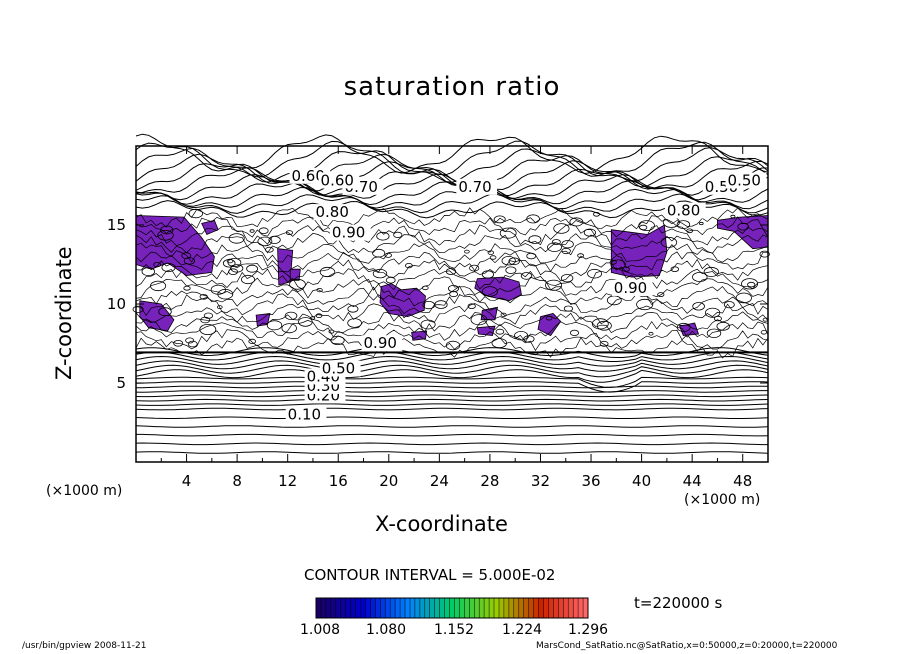  What do you see at coordinates (678, 603) in the screenshot?
I see `time-label: t=220000 s` at bounding box center [678, 603].